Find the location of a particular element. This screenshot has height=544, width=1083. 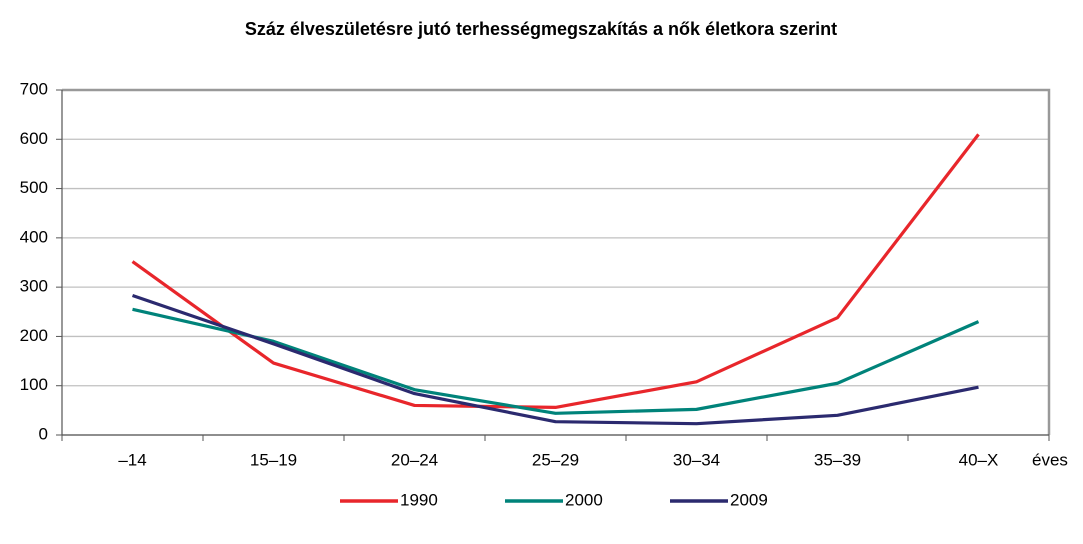

y-tick-label: 200 is located at coordinates (34, 335).